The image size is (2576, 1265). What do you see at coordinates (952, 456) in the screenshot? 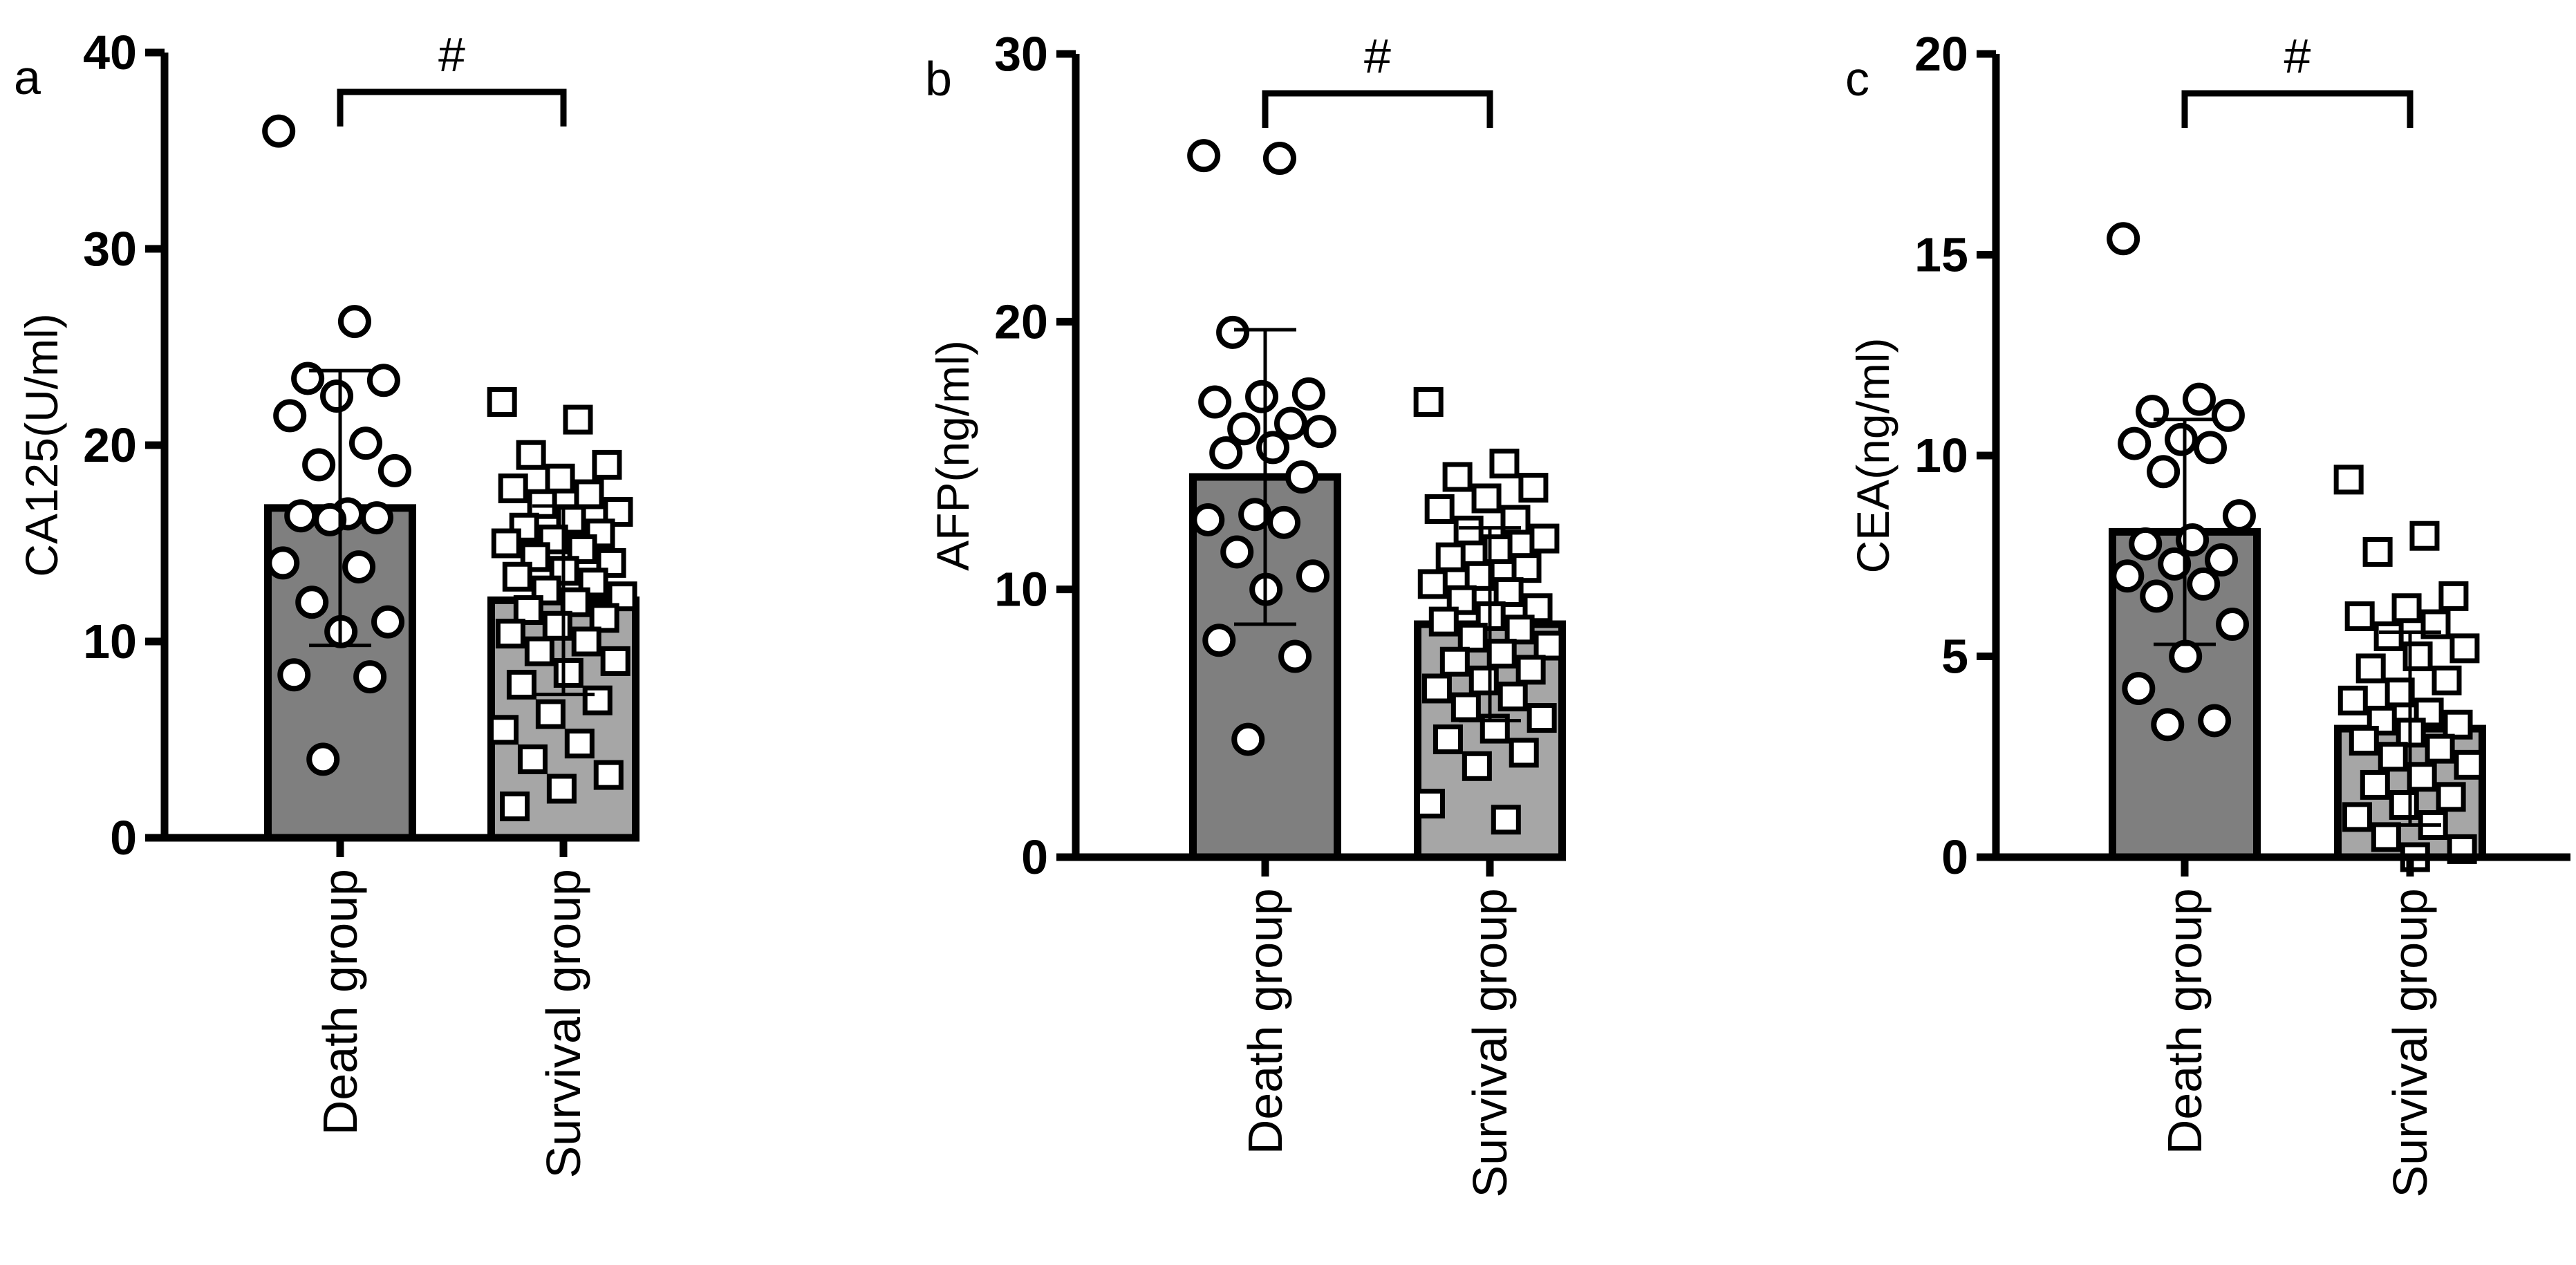
I see `y-axis-label: AFP(ng/ml)` at bounding box center [952, 456].